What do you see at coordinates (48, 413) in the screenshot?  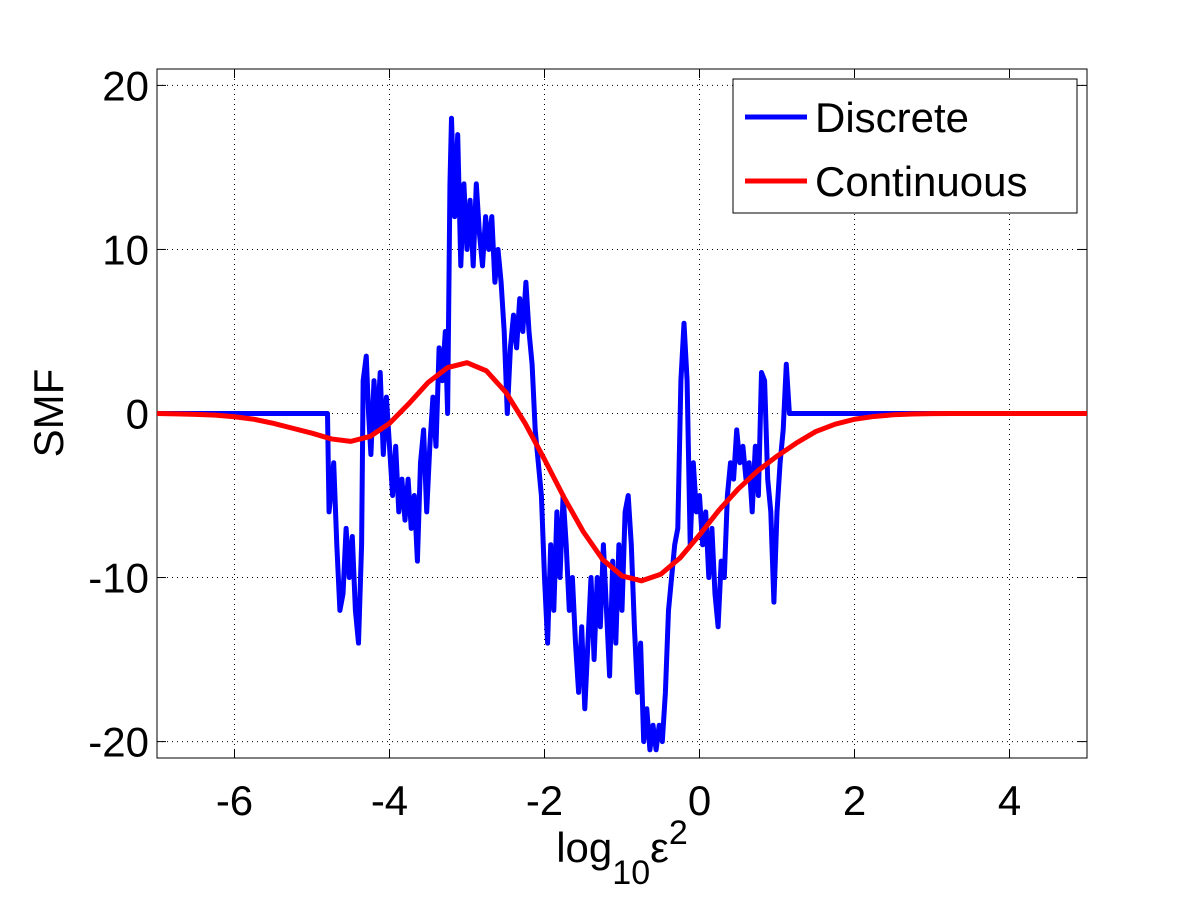 I see `y-axis-label: SMF` at bounding box center [48, 413].